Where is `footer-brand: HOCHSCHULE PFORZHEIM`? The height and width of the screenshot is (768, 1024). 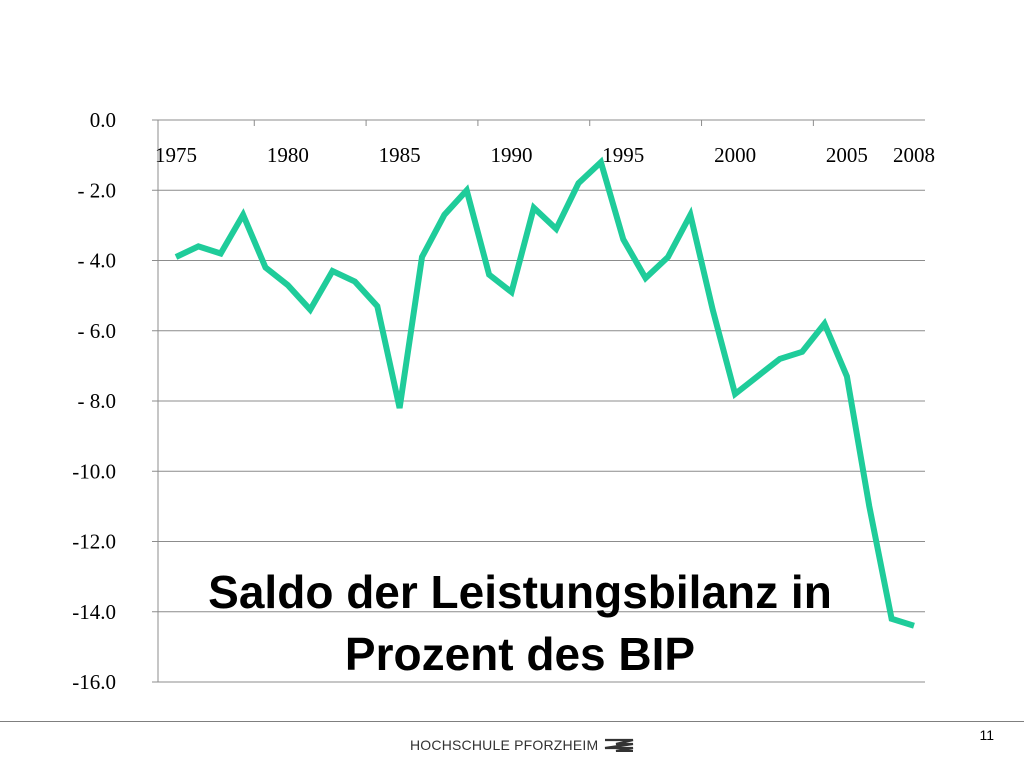 footer-brand: HOCHSCHULE PFORZHEIM is located at coordinates (522, 745).